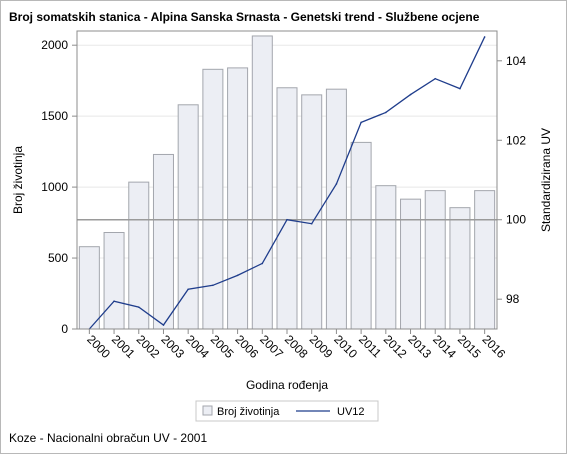 The height and width of the screenshot is (454, 567). I want to click on y2-tick-label: 98, so click(513, 299).